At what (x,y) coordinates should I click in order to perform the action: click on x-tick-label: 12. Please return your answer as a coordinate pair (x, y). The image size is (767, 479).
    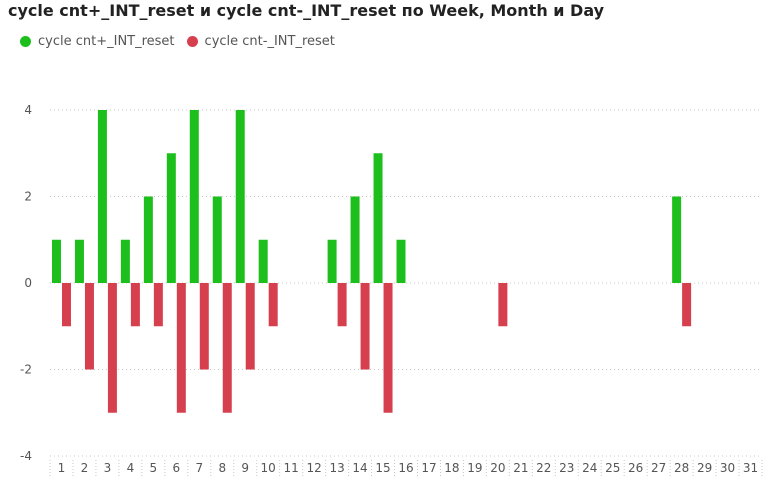
    Looking at the image, I should click on (313, 468).